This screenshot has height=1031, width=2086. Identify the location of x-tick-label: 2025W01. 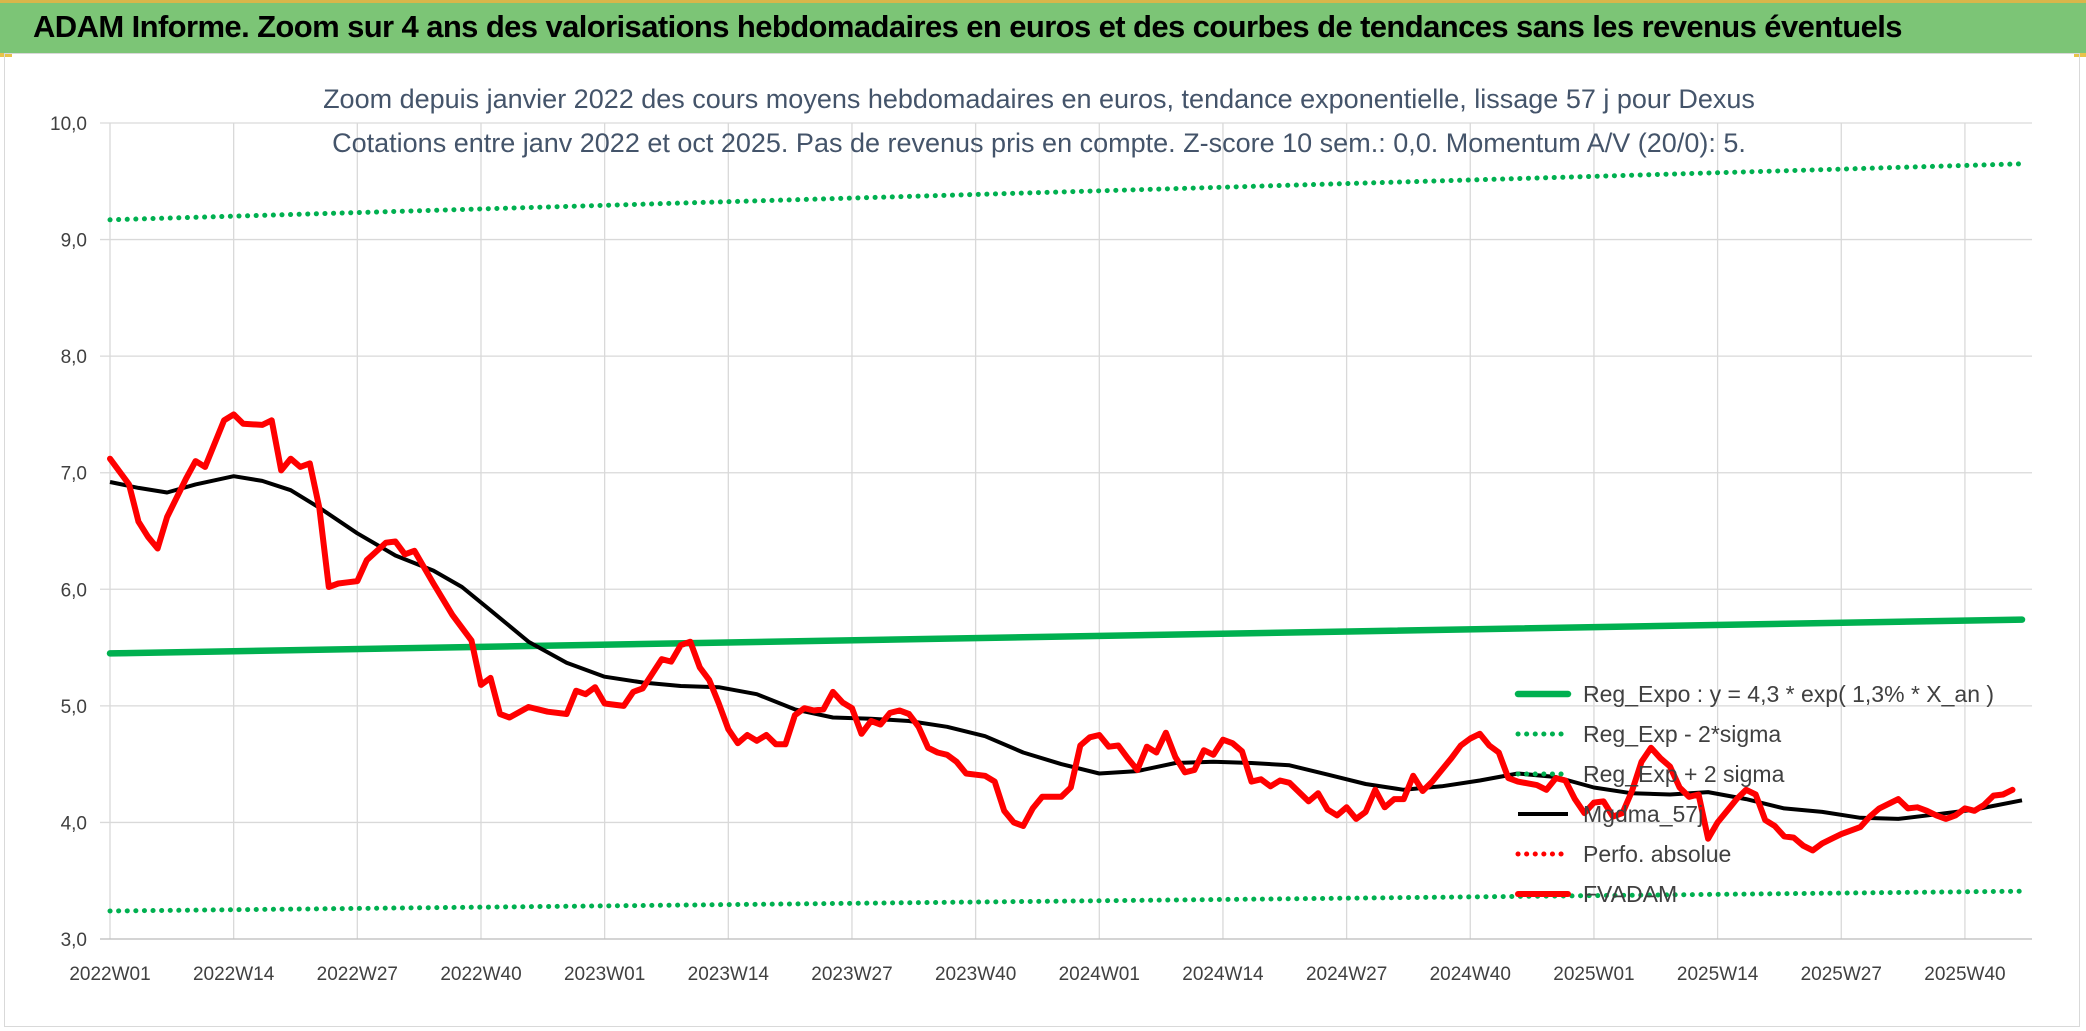
(1593, 974).